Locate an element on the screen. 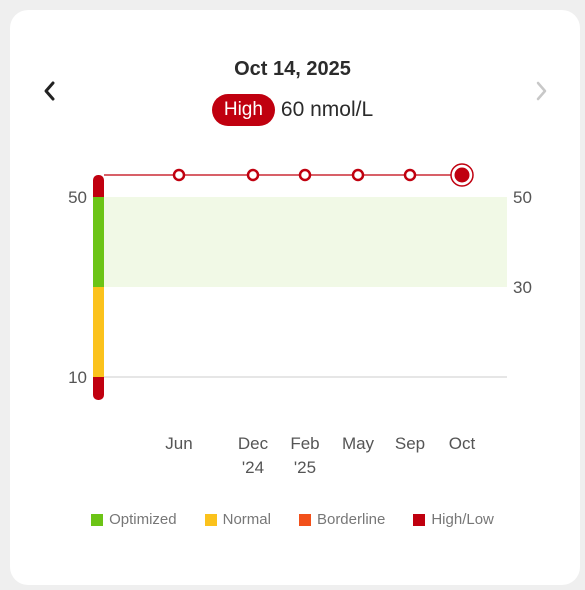 This screenshot has width=585, height=590. legend-item-high-low: High/Low is located at coordinates (453, 519).